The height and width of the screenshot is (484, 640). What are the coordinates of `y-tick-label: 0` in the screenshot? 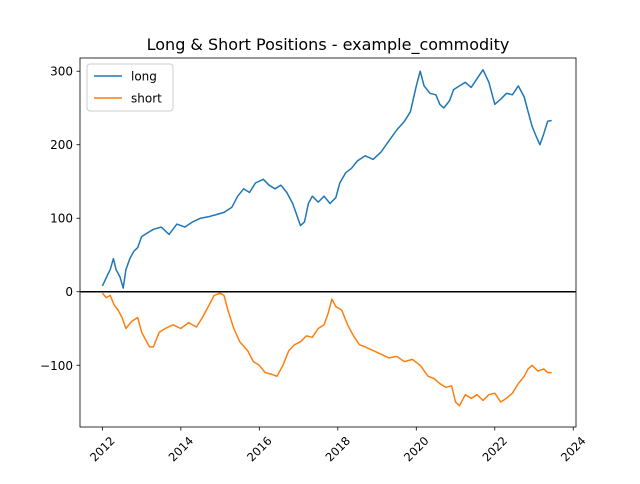 It's located at (69, 292).